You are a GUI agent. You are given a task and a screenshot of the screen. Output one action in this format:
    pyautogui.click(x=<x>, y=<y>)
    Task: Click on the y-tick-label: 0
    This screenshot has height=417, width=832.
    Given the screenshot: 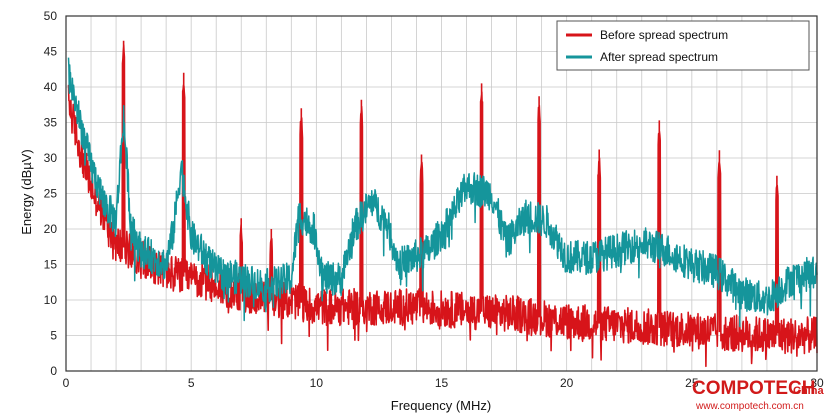 What is the action you would take?
    pyautogui.click(x=53, y=371)
    